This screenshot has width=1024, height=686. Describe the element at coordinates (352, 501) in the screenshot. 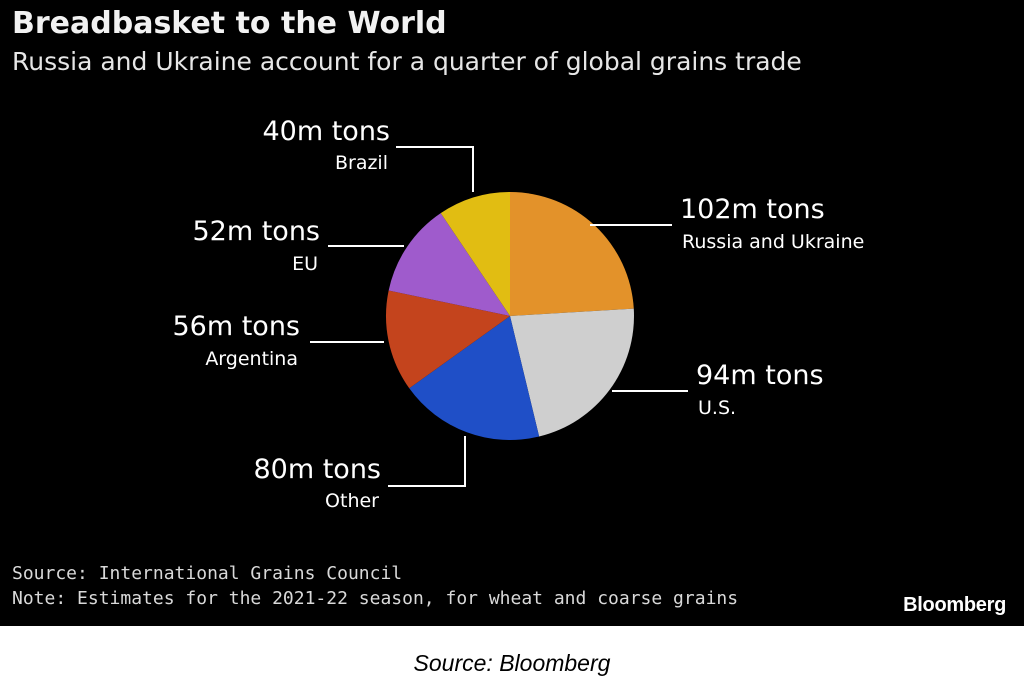

I see `category-label-other: Other` at that location.